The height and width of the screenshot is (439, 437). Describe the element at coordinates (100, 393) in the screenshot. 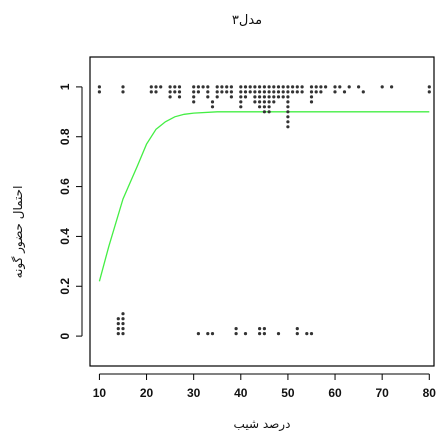

I see `x-tick-label: 10` at that location.